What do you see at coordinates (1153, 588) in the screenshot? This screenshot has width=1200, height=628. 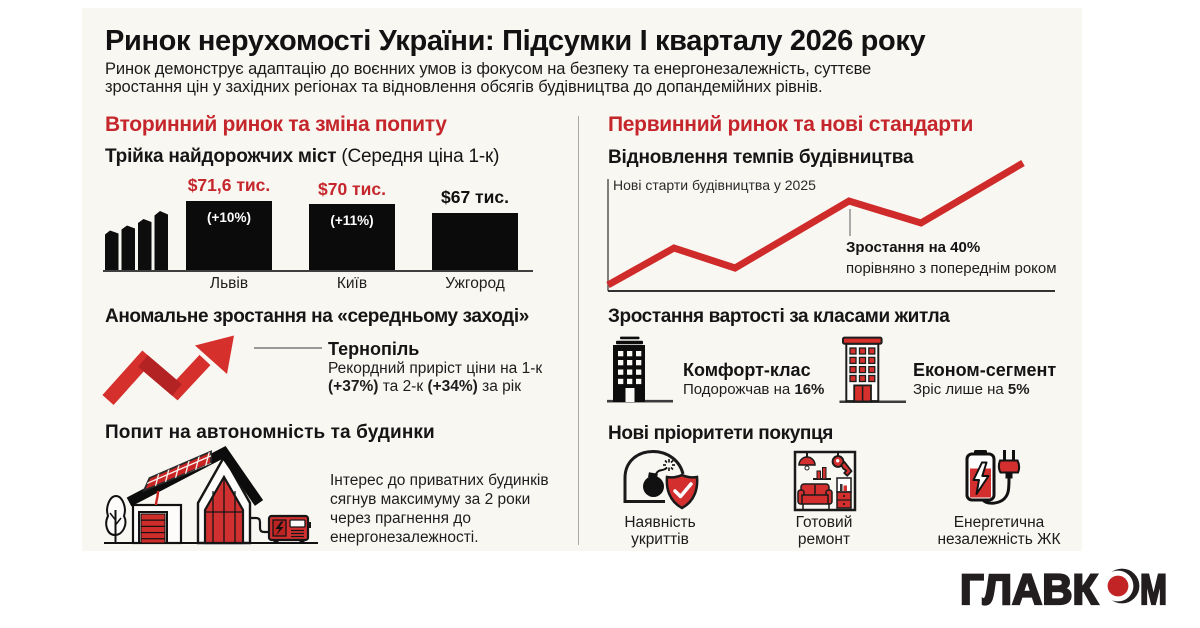 I see `svg-text: М` at bounding box center [1153, 588].